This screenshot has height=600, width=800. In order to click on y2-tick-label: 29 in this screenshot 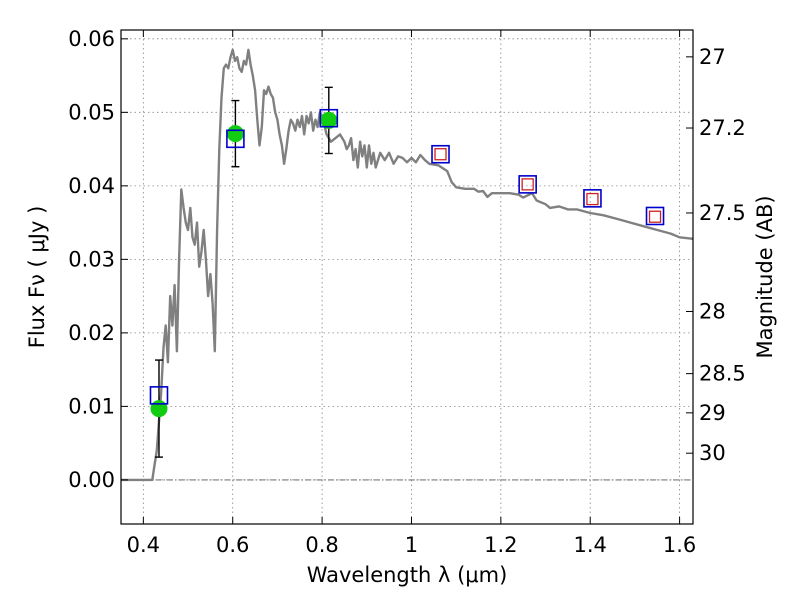, I will do `click(712, 413)`.